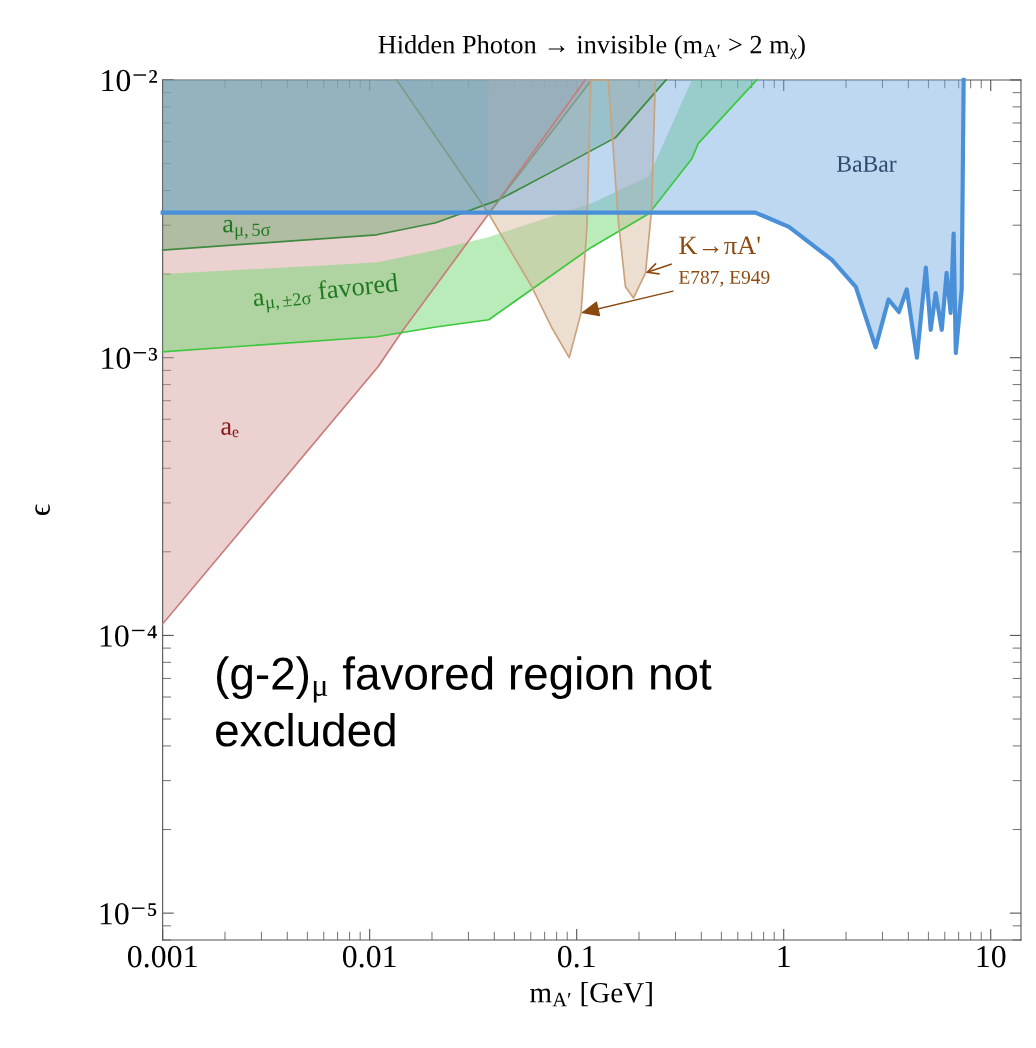  I want to click on annotation: (g-2)$_{μ}$ favored region not excluded, so click(464, 701).